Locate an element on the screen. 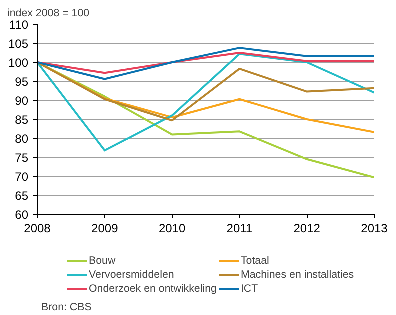  y-tick-label: 110 is located at coordinates (19, 25).